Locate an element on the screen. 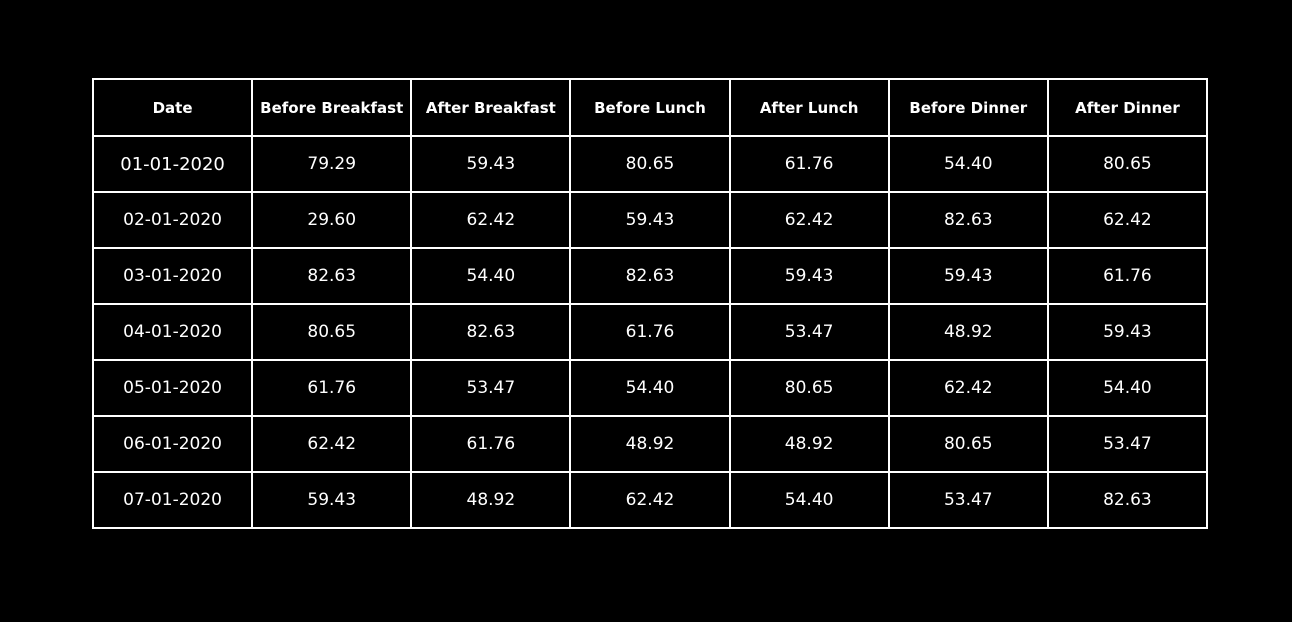 This screenshot has height=622, width=1292. date-cell: 07-01-2020 is located at coordinates (172, 500).